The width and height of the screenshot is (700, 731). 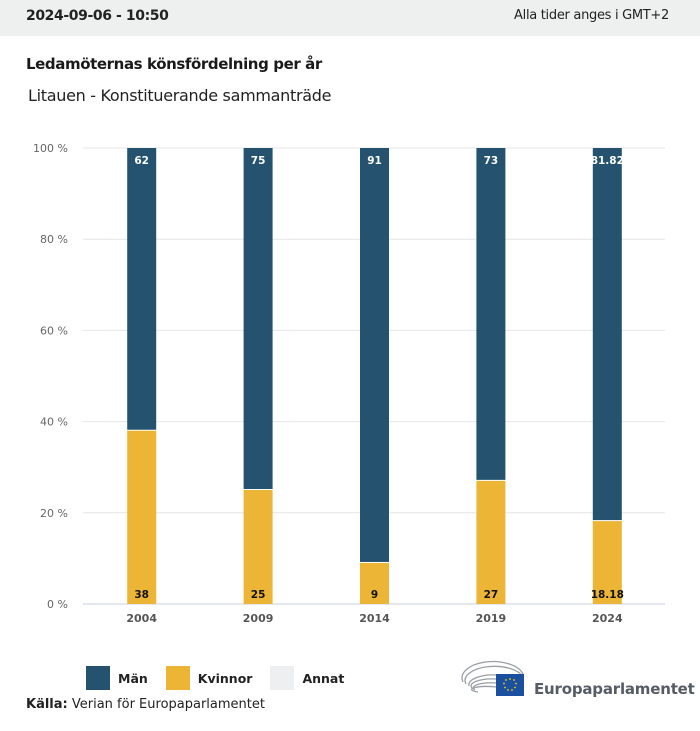 I want to click on y-tick-label: 40 %, so click(x=54, y=422).